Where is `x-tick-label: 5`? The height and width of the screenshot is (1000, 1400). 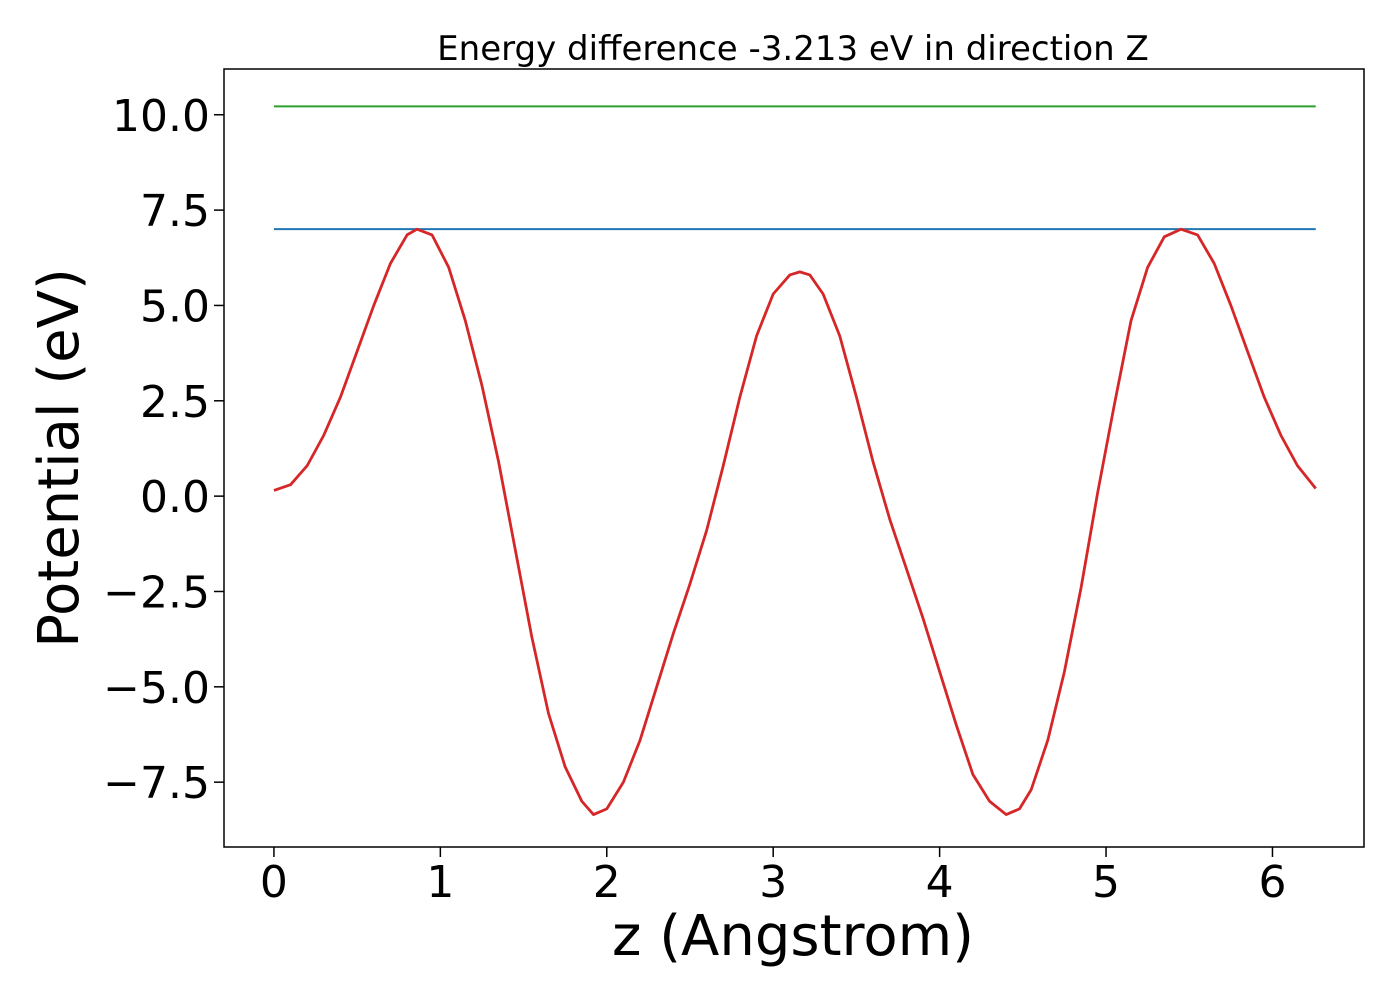
x-tick-label: 5 is located at coordinates (1106, 882).